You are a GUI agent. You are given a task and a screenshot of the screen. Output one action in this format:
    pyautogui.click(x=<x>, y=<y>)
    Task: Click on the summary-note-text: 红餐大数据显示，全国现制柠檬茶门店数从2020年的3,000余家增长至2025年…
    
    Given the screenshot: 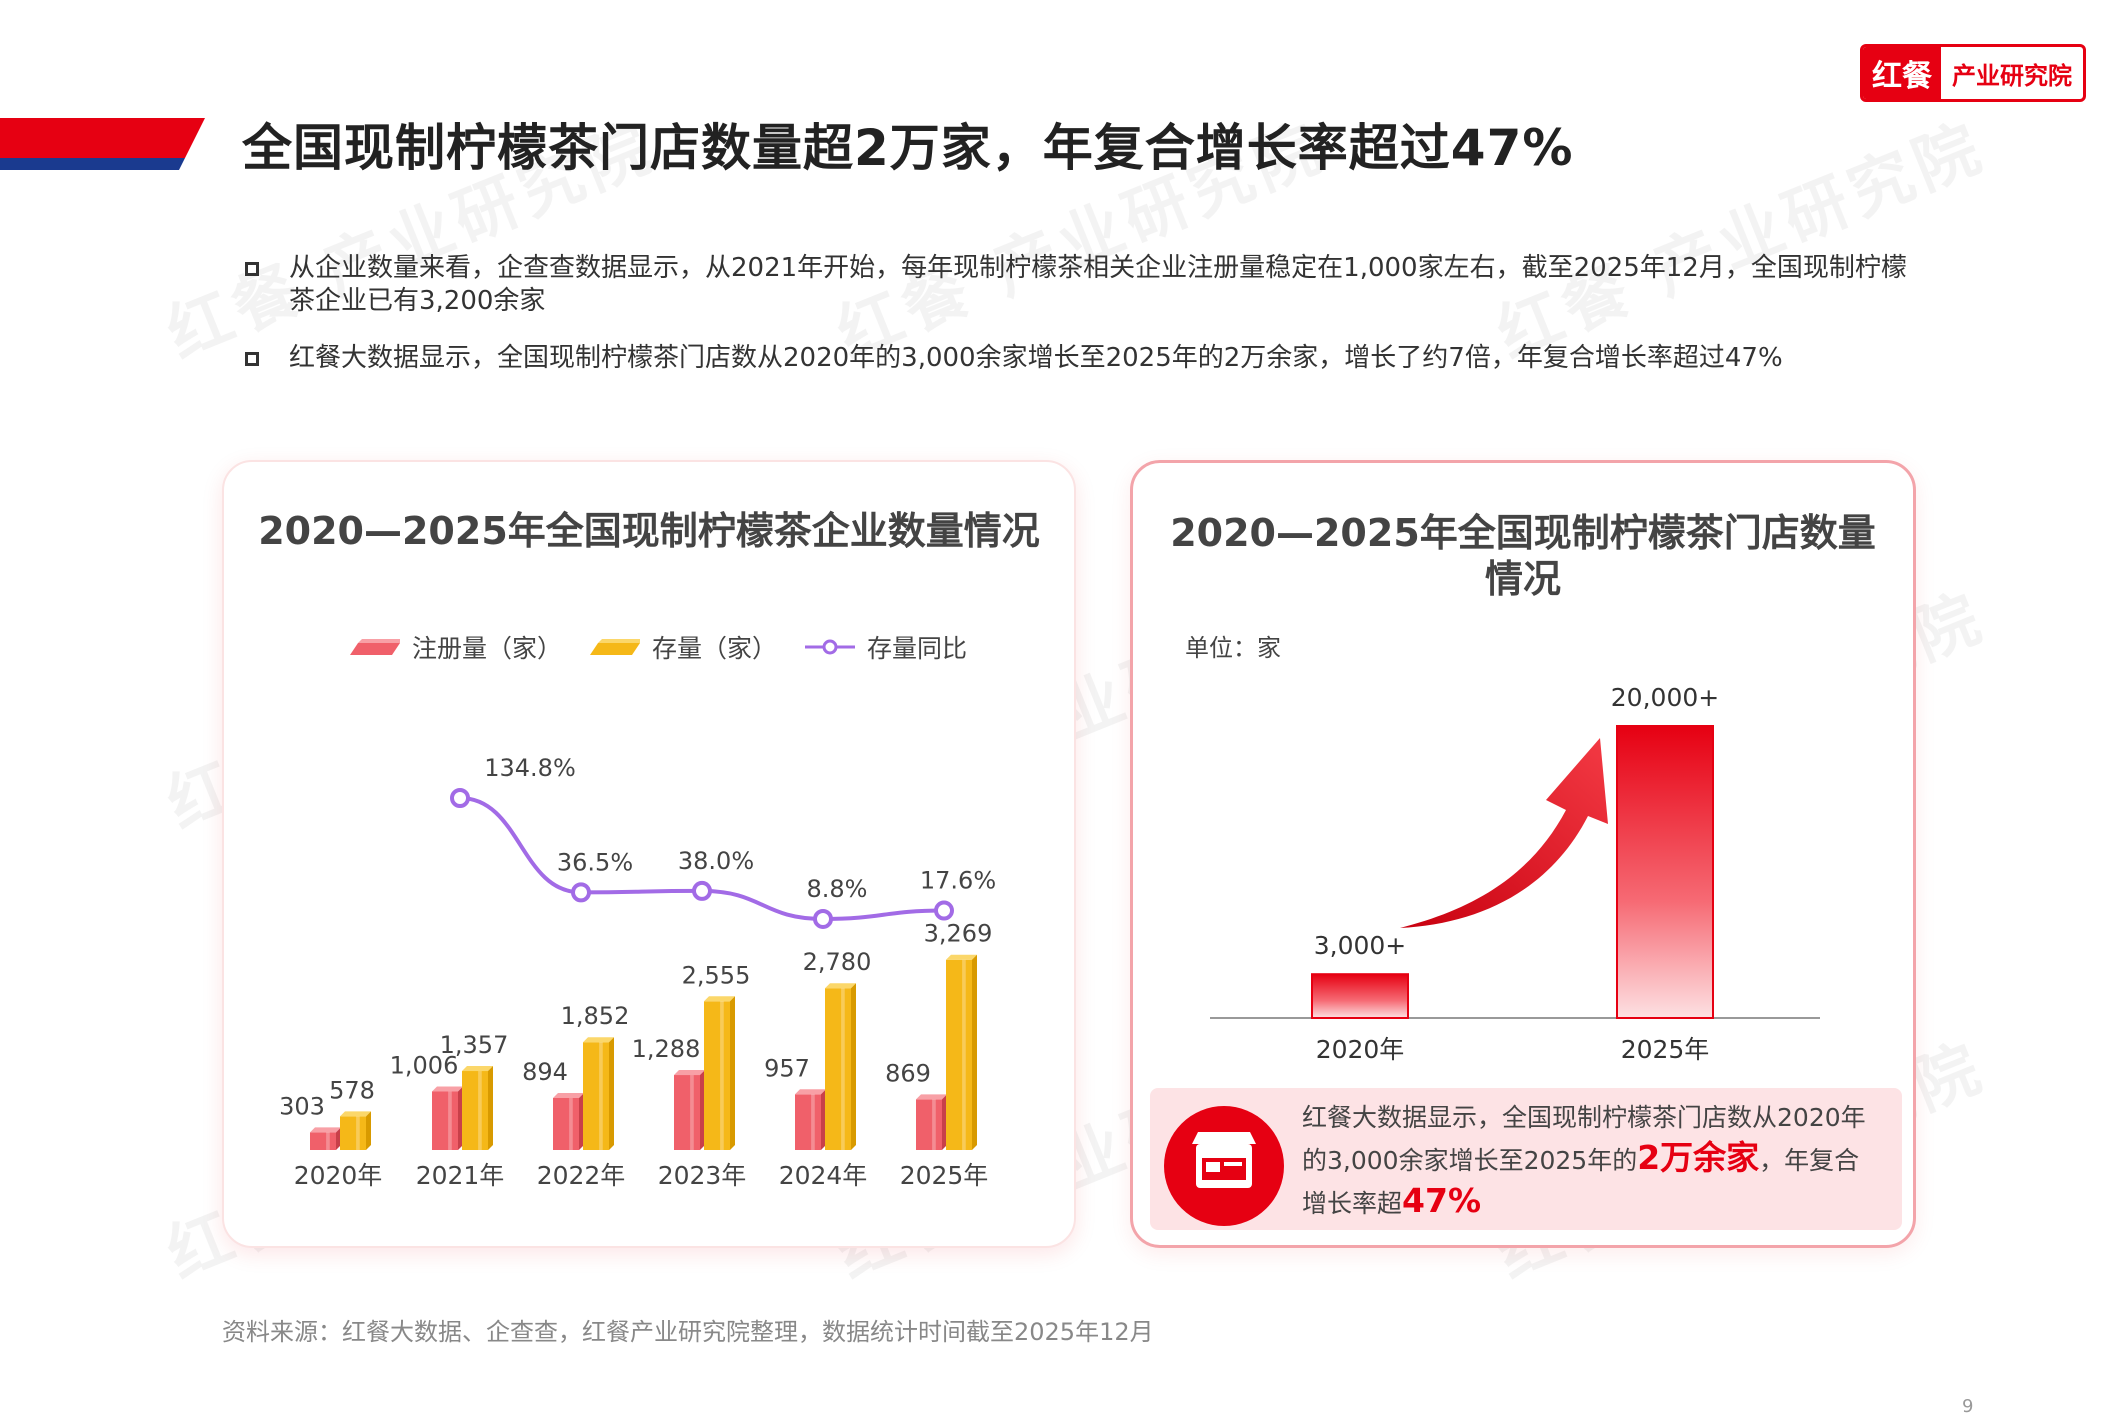 What is the action you would take?
    pyautogui.click(x=1592, y=1161)
    